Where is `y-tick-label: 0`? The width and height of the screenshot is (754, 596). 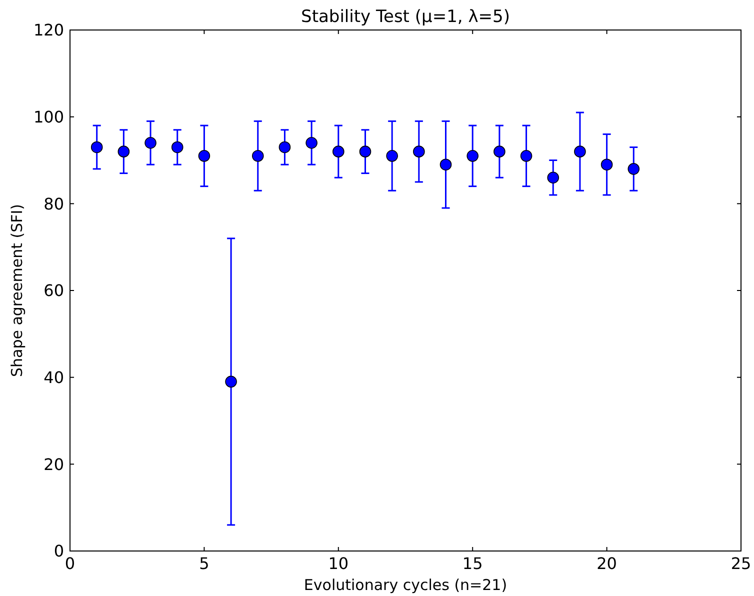 y-tick-label: 0 is located at coordinates (59, 551).